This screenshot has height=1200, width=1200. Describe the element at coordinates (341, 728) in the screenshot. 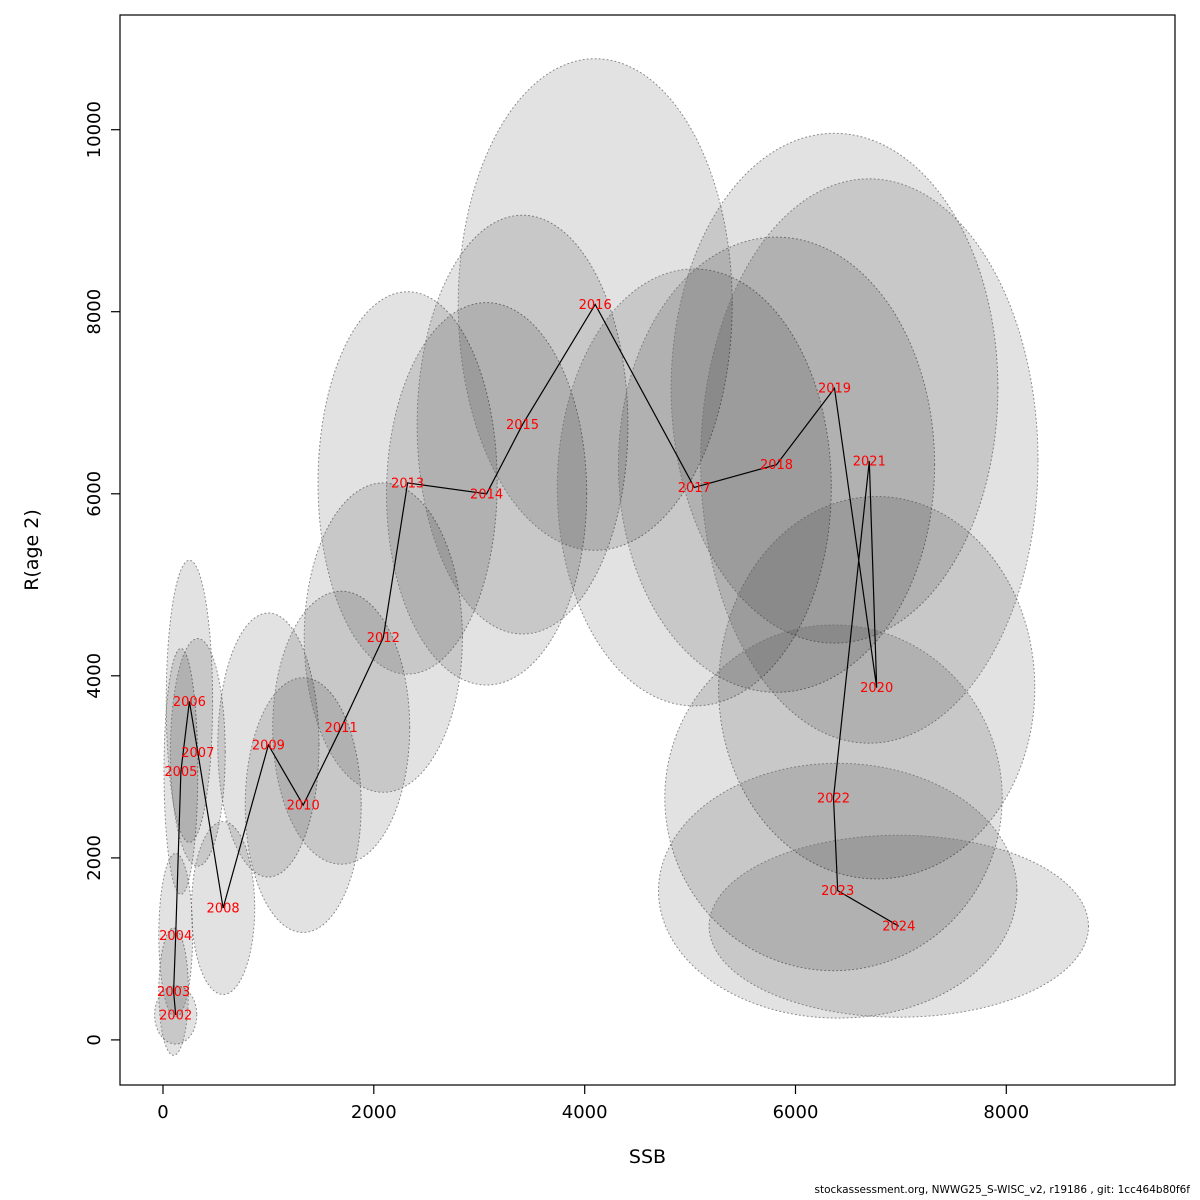

I see `year-label-2011: 2011` at that location.